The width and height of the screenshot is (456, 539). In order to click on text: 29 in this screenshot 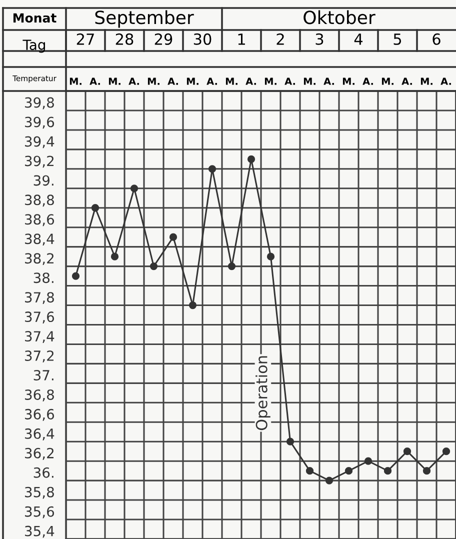, I will do `click(163, 39)`.